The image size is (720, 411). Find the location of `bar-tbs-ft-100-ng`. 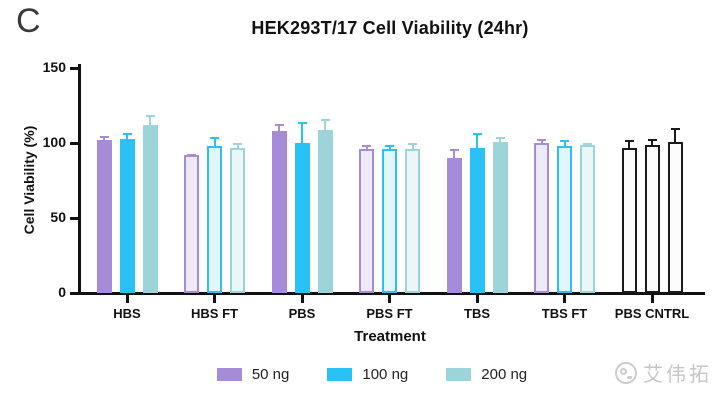

bar-tbs-ft-100-ng is located at coordinates (564, 219).